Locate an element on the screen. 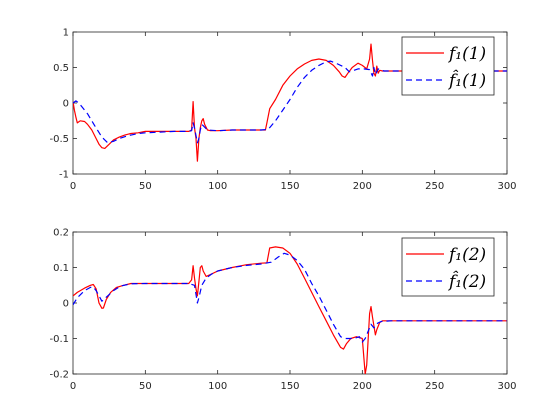 Image resolution: width=560 pixels, height=420 pixels. y-tick-label: -1 is located at coordinates (64, 175).